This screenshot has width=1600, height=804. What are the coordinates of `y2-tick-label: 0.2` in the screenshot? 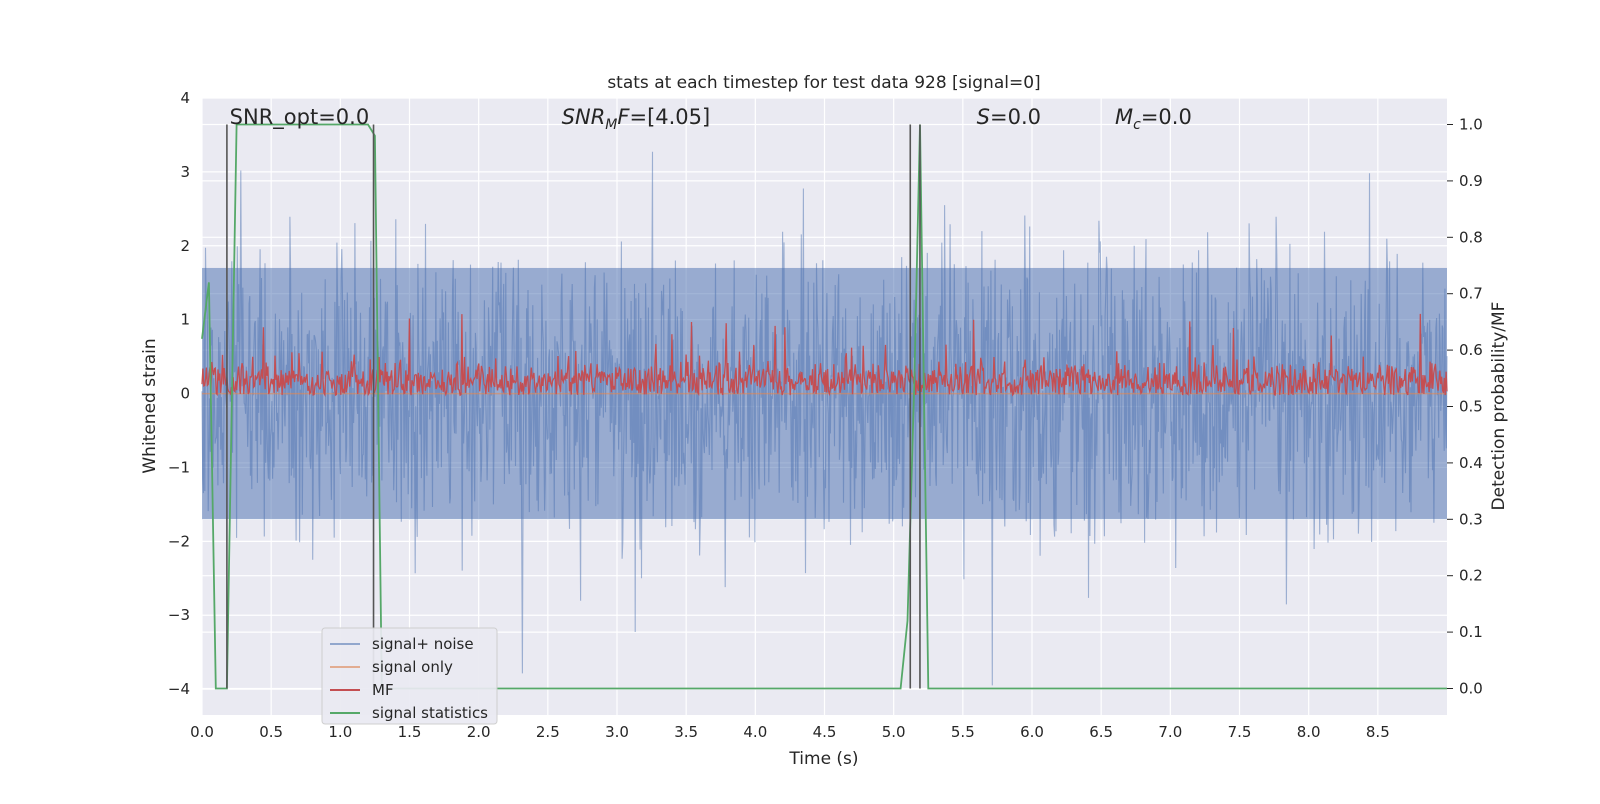 It's located at (1471, 576).